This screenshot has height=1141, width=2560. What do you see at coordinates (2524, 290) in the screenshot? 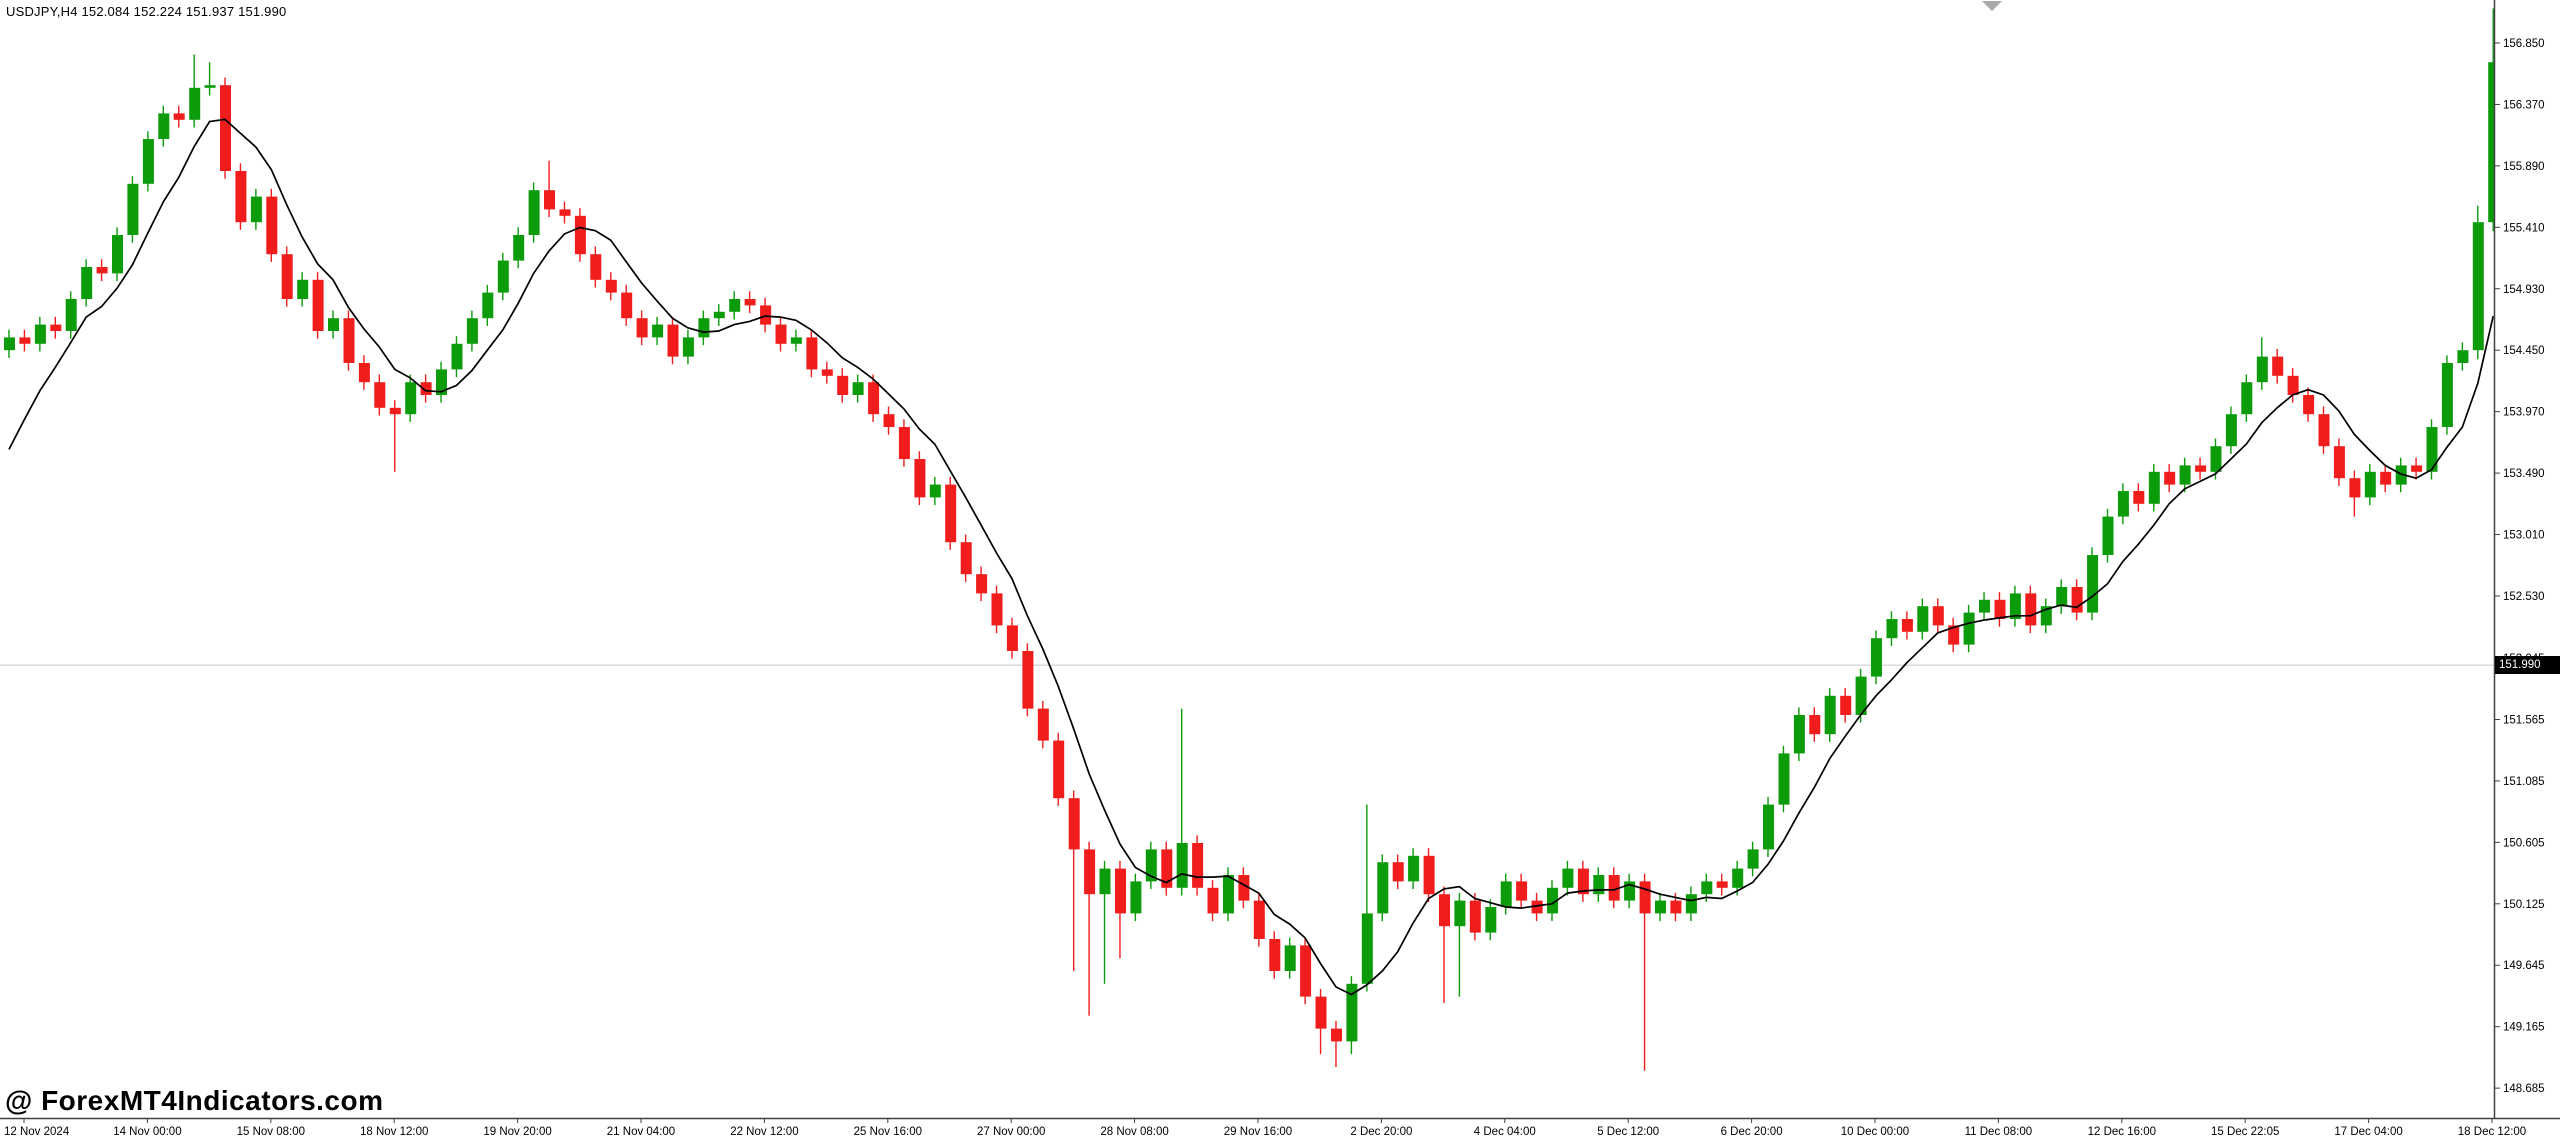
I see `price-axis-label: 154.930` at bounding box center [2524, 290].